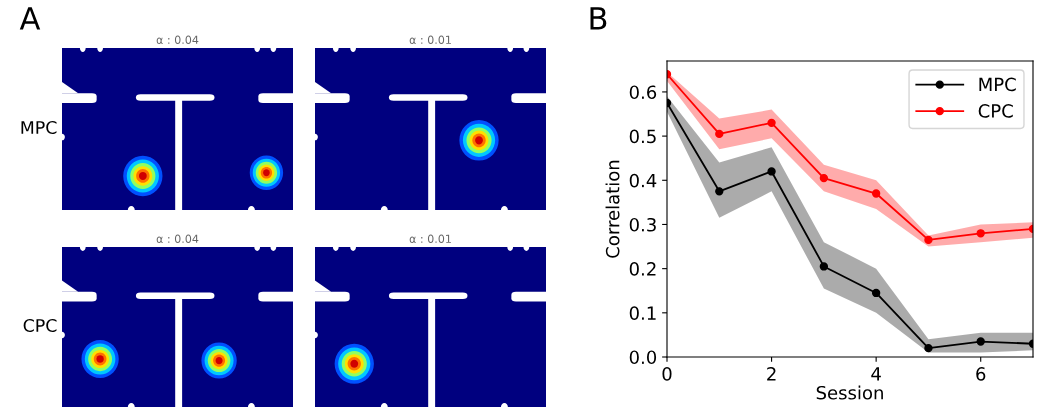 This screenshot has width=1039, height=412. Describe the element at coordinates (40, 325) in the screenshot. I see `text: CPC` at that location.